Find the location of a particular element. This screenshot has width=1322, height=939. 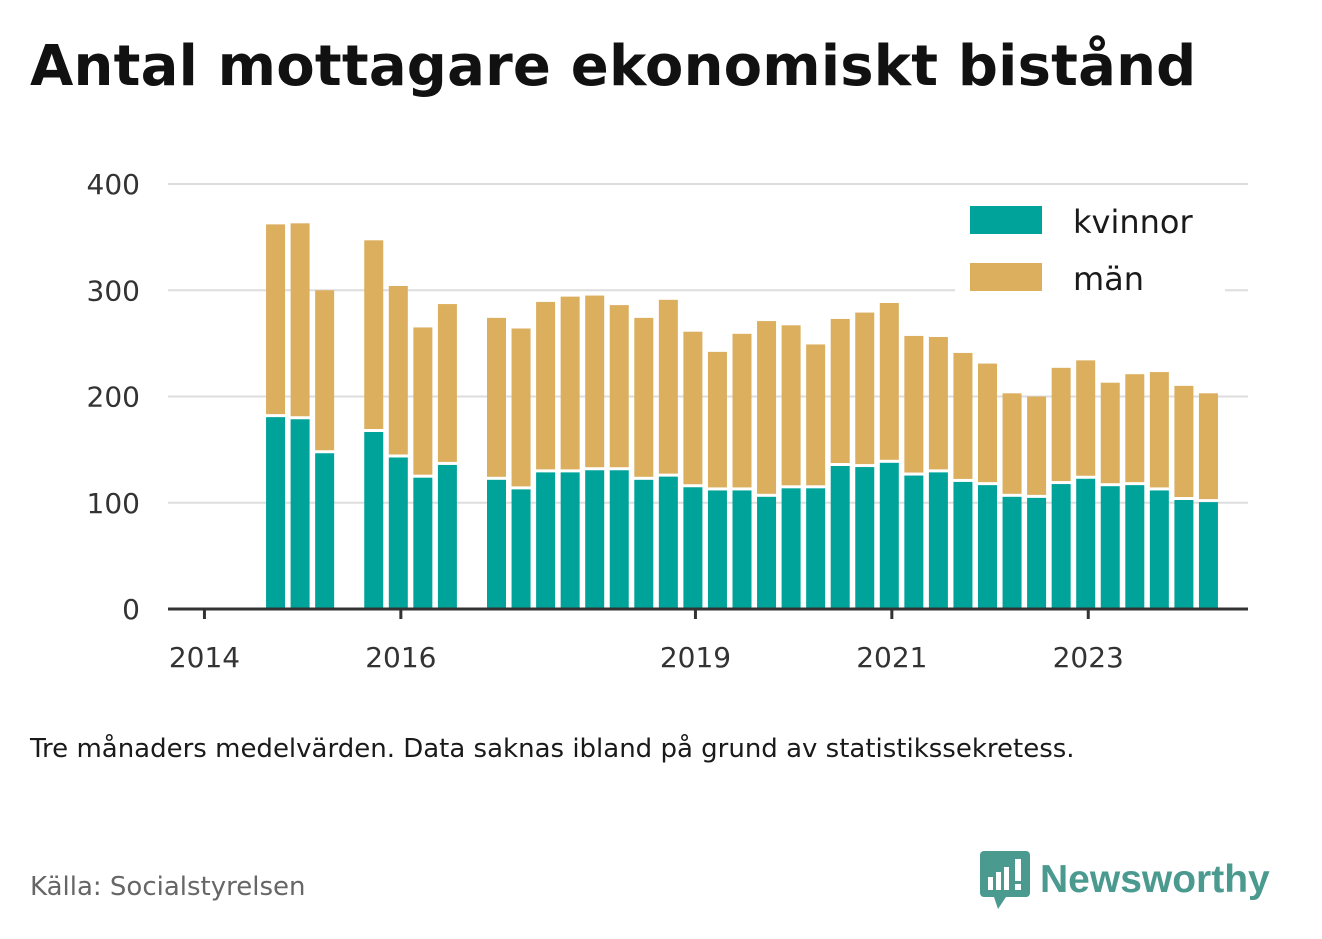

legend: kvinnor män is located at coordinates (1090, 247).